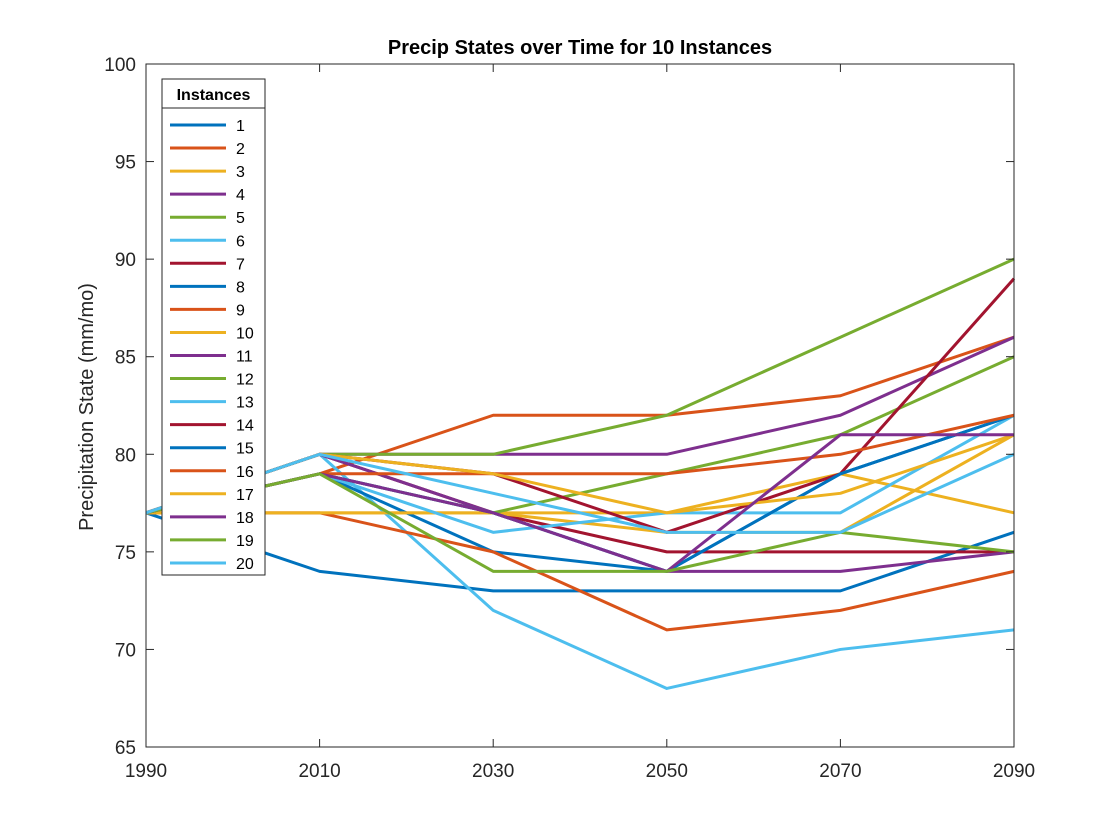 The image size is (1120, 840). Describe the element at coordinates (240, 149) in the screenshot. I see `legend-label: 2` at that location.